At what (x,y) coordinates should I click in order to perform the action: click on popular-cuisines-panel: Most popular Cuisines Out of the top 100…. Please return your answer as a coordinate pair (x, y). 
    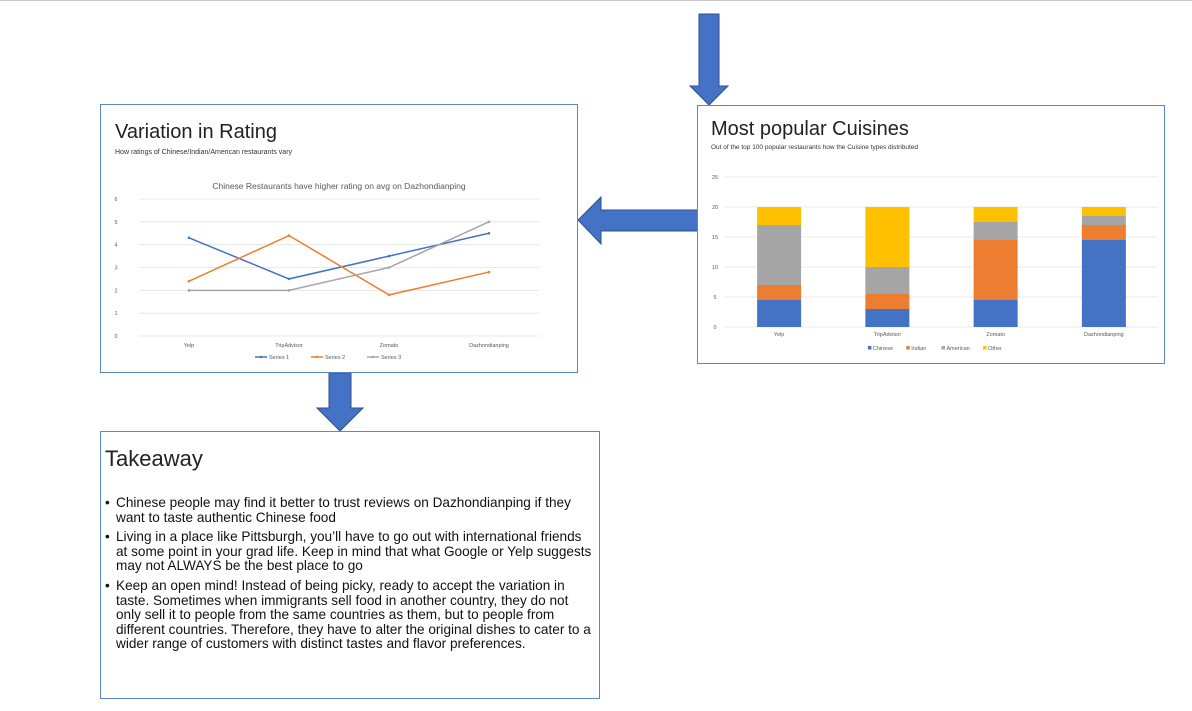
    Looking at the image, I should click on (931, 234).